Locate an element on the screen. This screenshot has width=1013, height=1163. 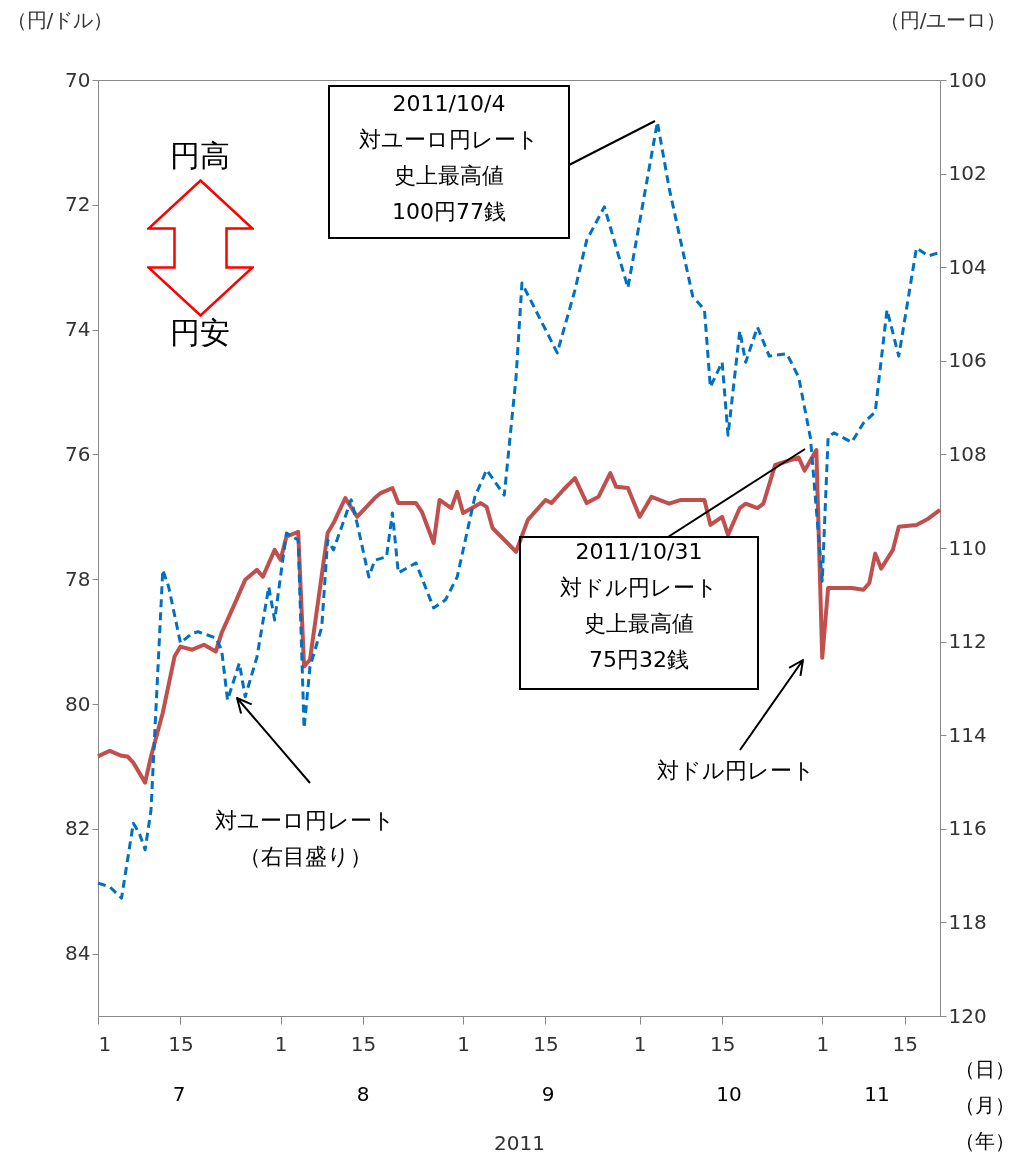
text: （日） is located at coordinates (984, 1069).